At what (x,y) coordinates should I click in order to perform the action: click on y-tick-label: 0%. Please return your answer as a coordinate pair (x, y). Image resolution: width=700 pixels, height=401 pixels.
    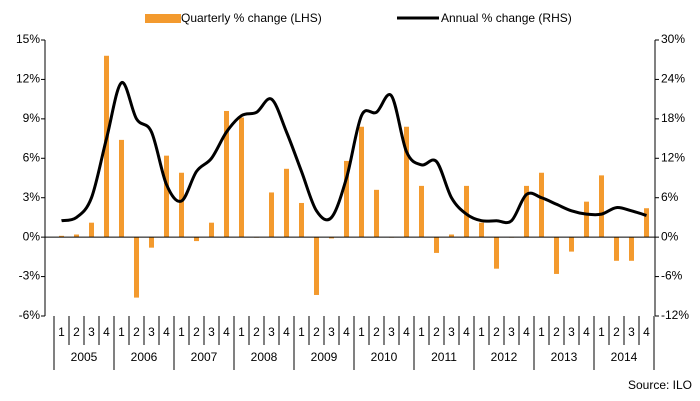
    Looking at the image, I should click on (32, 236).